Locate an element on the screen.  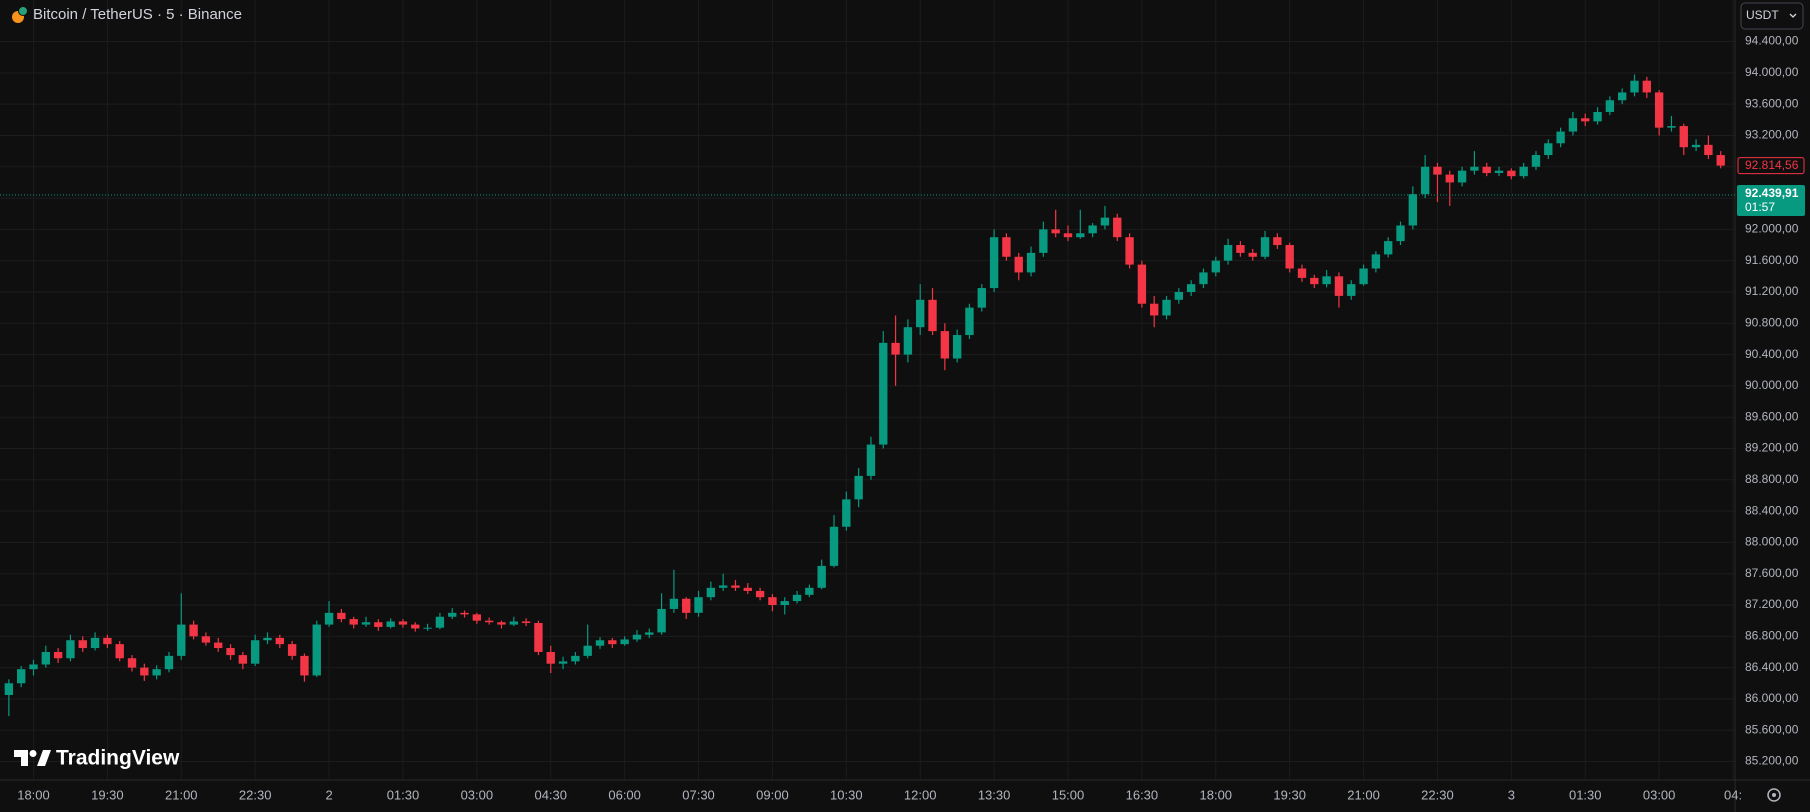
y-tick-label: 88.000,00 is located at coordinates (1772, 542).